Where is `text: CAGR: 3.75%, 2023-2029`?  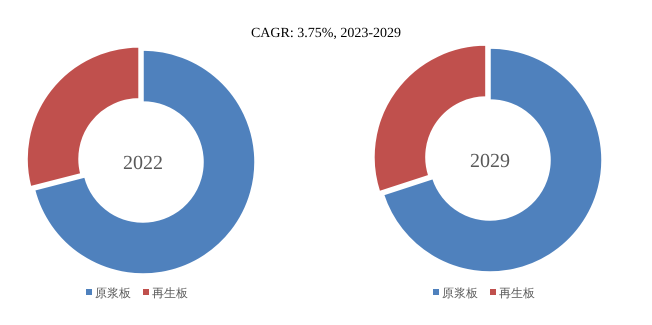
text: CAGR: 3.75%, 2023-2029 is located at coordinates (326, 33).